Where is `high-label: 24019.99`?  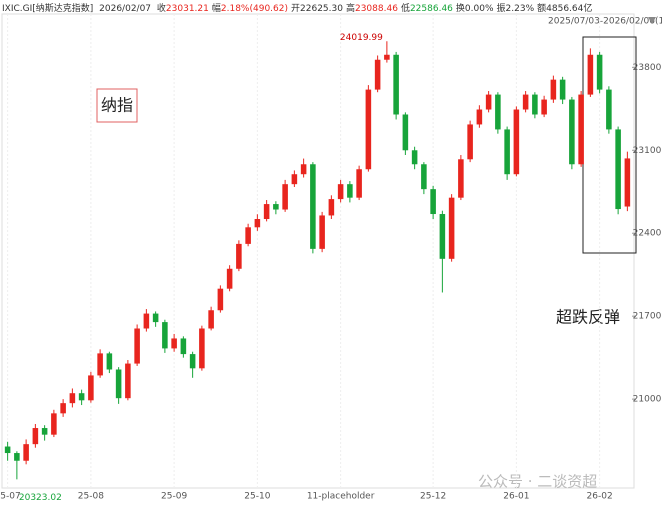 high-label: 24019.99 is located at coordinates (361, 38).